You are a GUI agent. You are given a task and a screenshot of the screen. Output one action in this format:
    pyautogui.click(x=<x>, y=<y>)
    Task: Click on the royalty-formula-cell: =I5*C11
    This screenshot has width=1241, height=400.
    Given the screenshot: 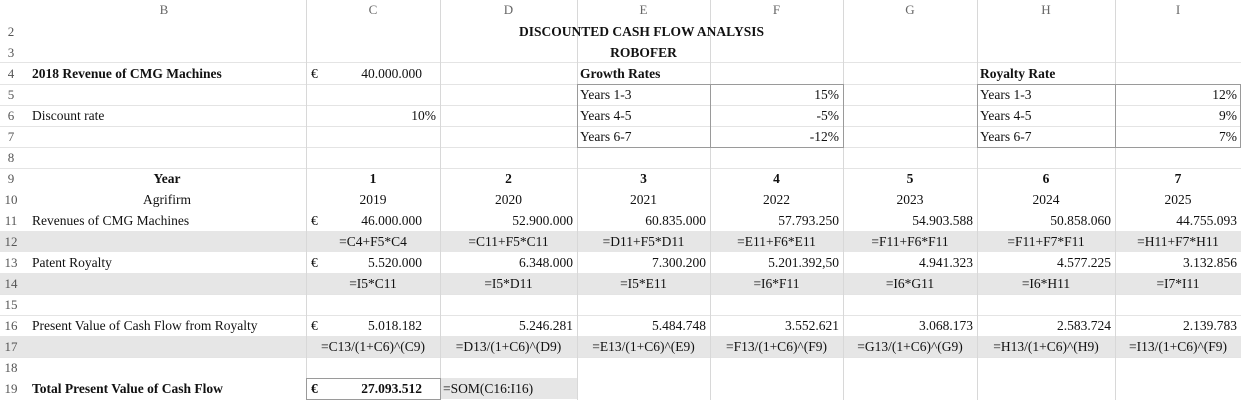 What is the action you would take?
    pyautogui.click(x=373, y=283)
    